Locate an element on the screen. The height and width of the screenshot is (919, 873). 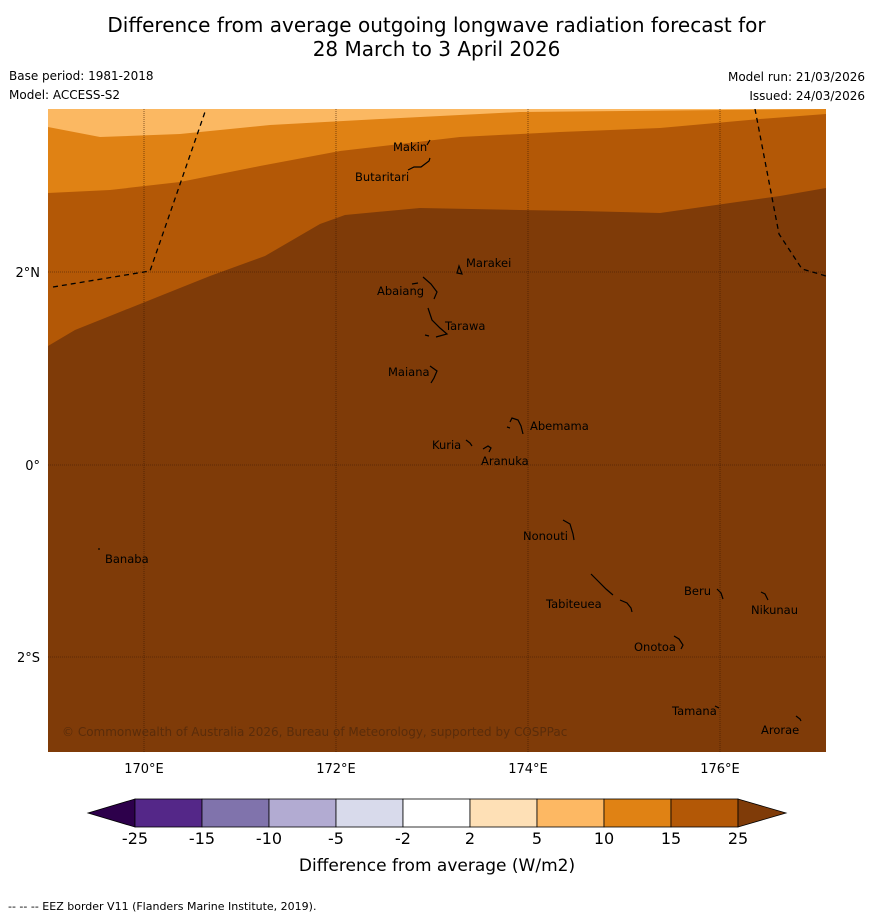
model-run-date: Model run: 21/03/2026 is located at coordinates (796, 77).